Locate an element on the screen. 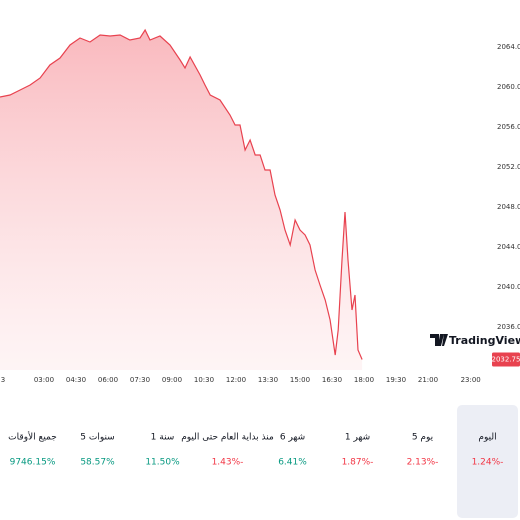 The width and height of the screenshot is (520, 520). x-tick-label: 23:00 is located at coordinates (471, 380).